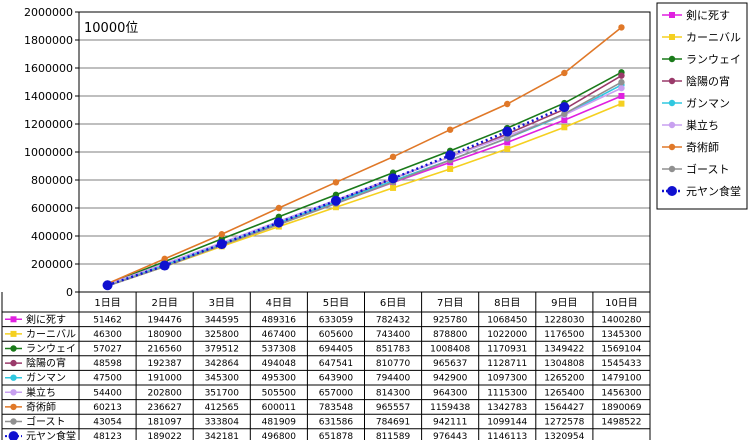 This screenshot has height=440, width=750. Describe the element at coordinates (222, 423) in the screenshot. I see `table-cell: 333804` at that location.